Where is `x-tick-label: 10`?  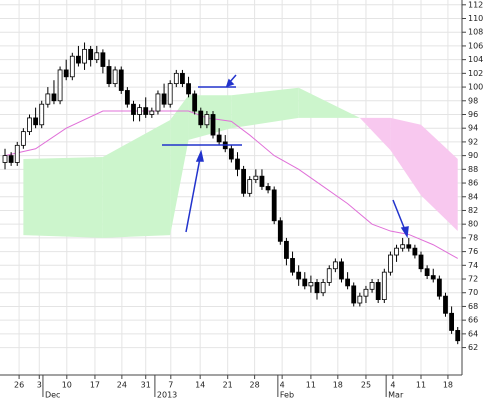 x-tick-label: 10 is located at coordinates (67, 385).